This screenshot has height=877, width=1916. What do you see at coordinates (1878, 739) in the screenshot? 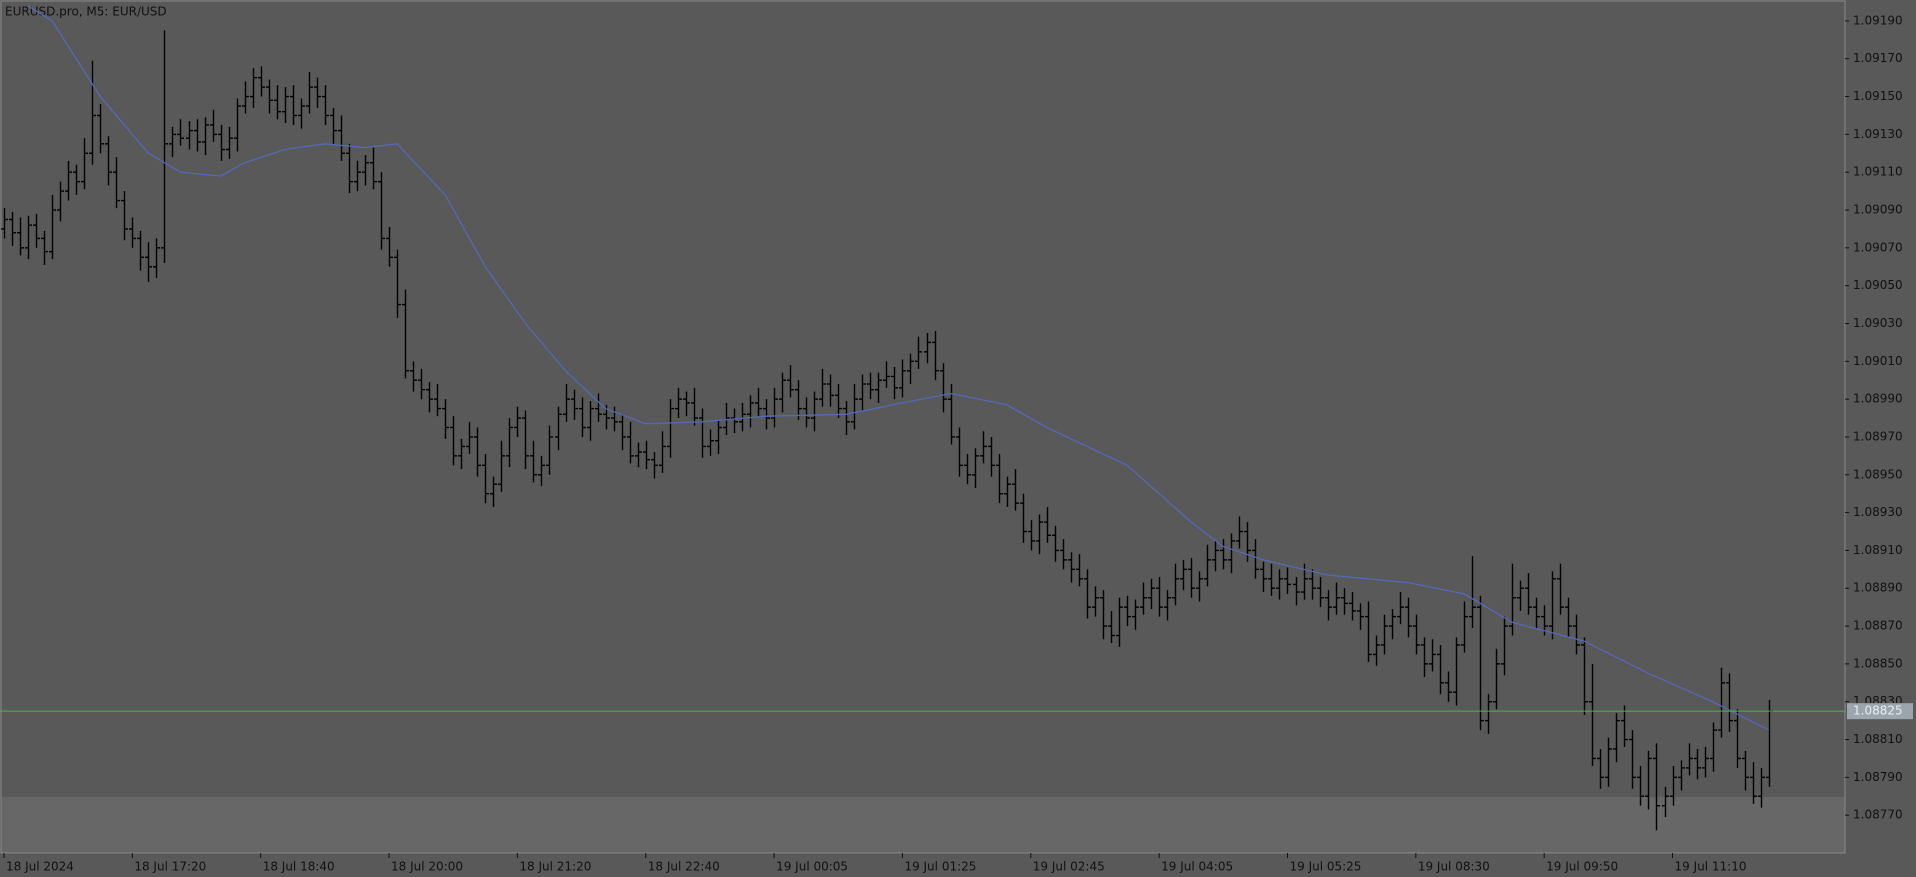
I see `y-tick-label: 1.08810` at bounding box center [1878, 739].